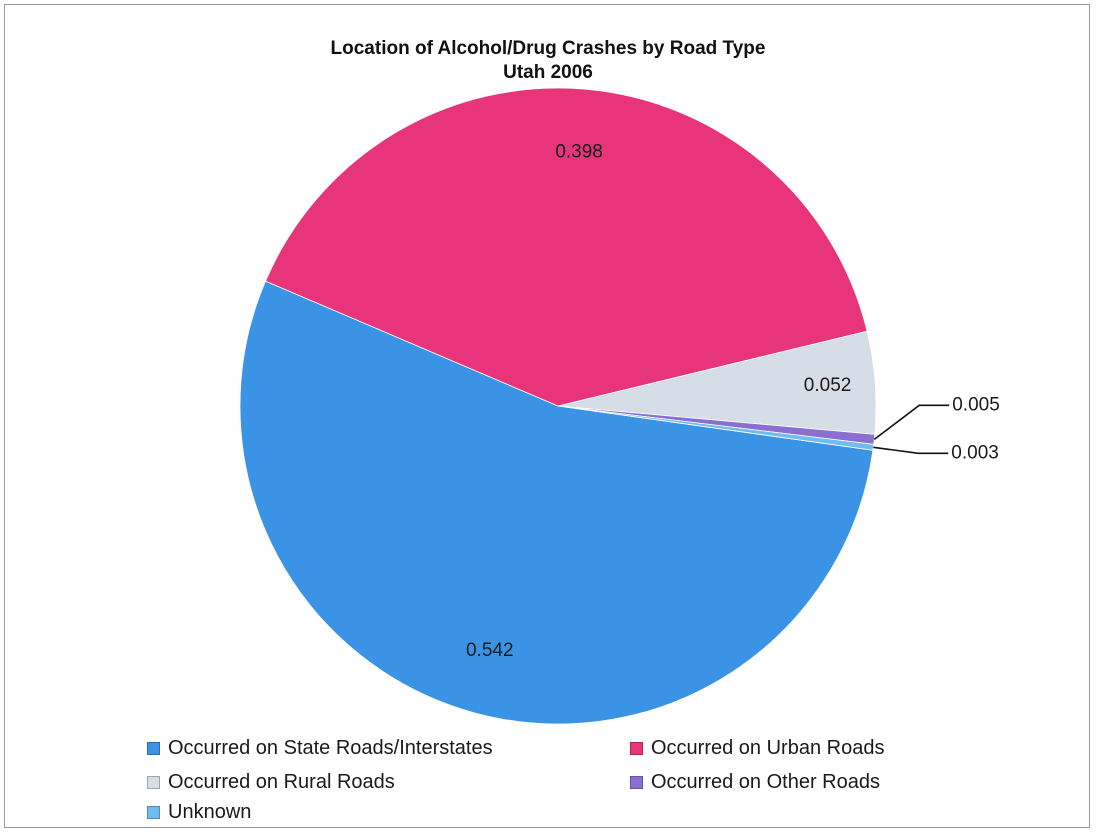  What do you see at coordinates (828, 385) in the screenshot?
I see `data-label-rural-roads: 0.052` at bounding box center [828, 385].